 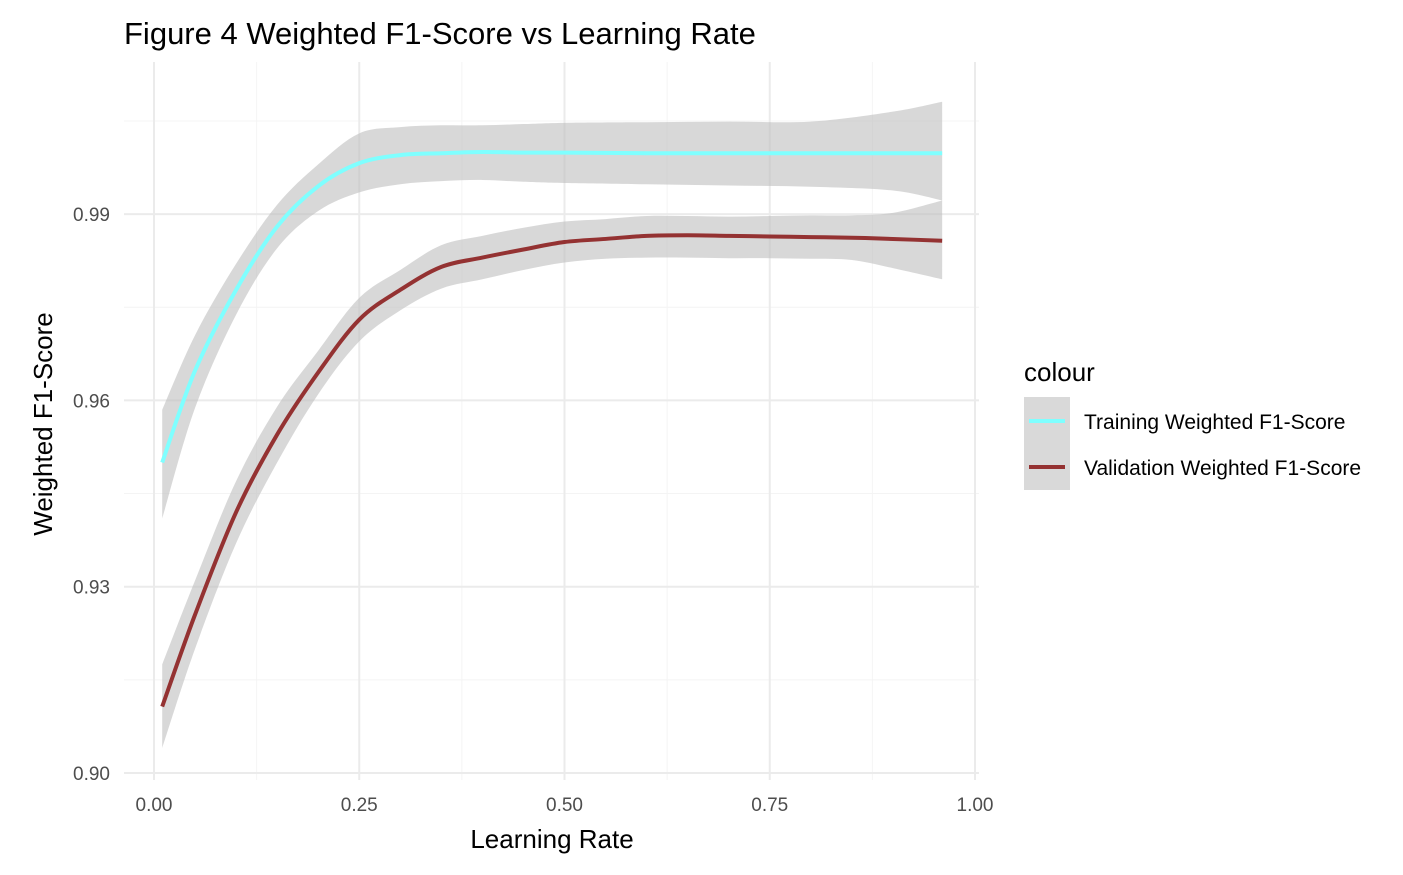 I want to click on legend-title: colour, so click(x=1059, y=372).